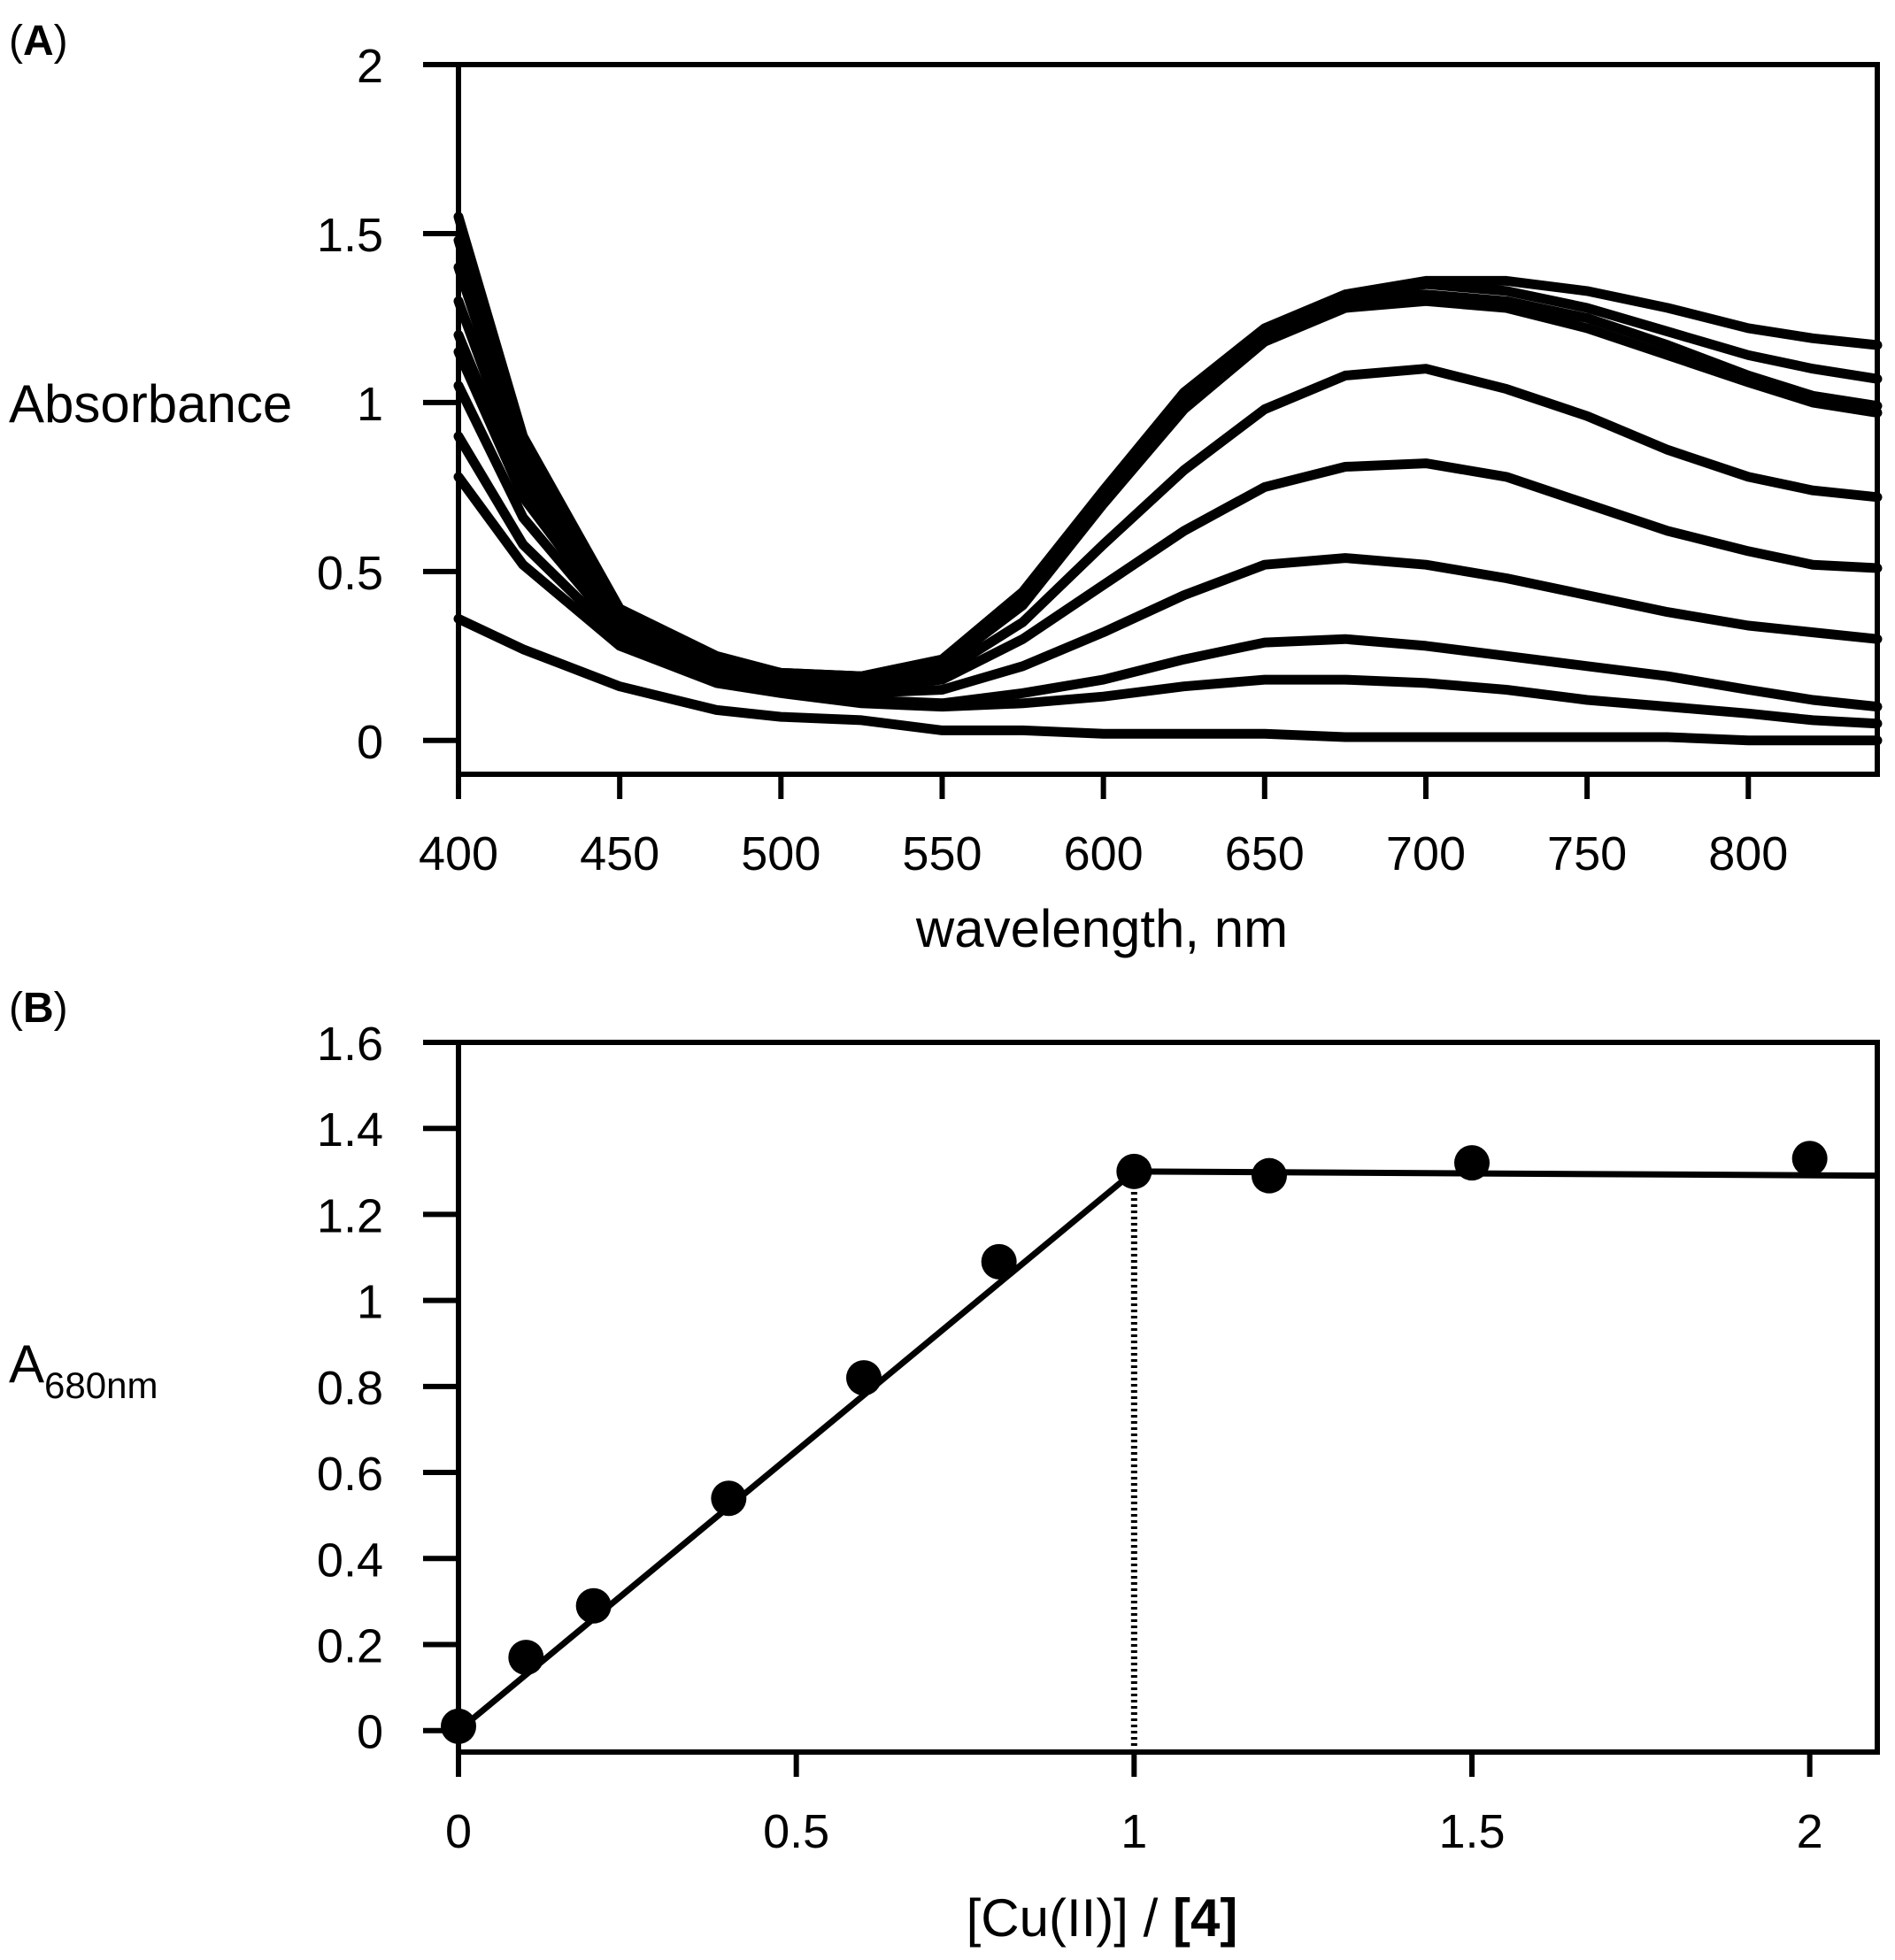 The image size is (1895, 1960). I want to click on chart-b-ytick-label: 0.8, so click(350, 1388).